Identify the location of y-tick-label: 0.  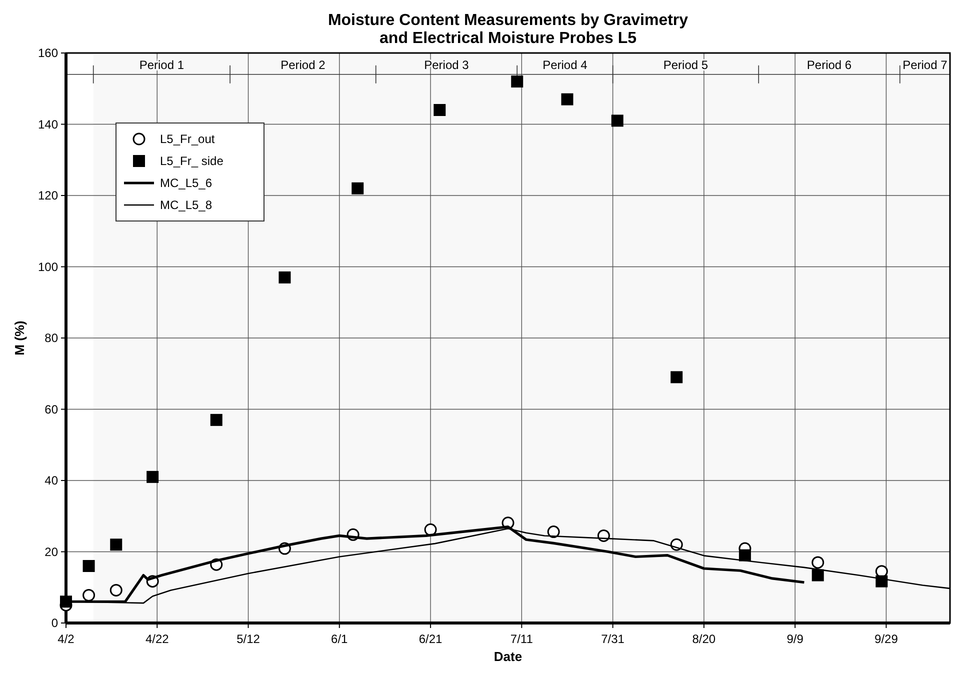
(54, 623).